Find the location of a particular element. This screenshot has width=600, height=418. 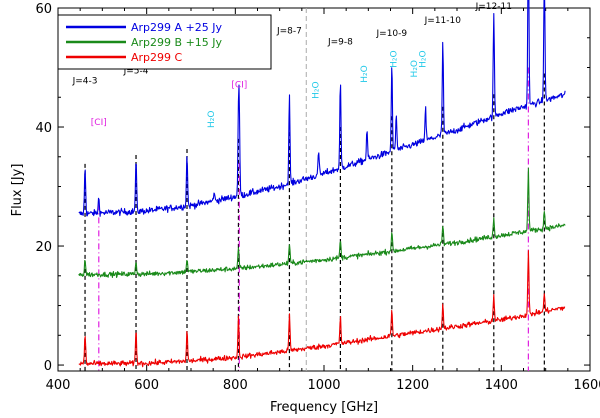

co-line-label: J=11-10 is located at coordinates (443, 21).